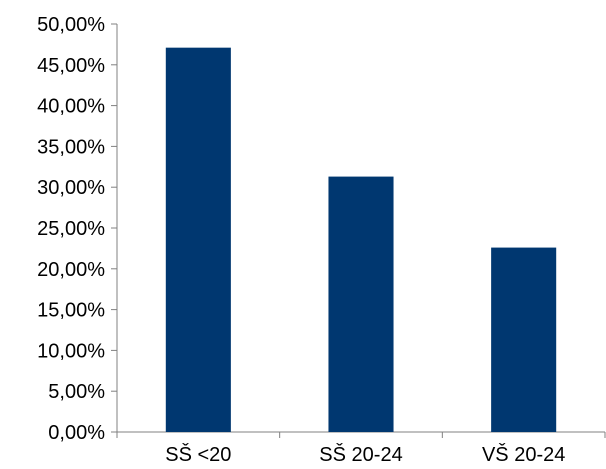  What do you see at coordinates (71, 229) in the screenshot?
I see `y-tick-label: 25,00%` at bounding box center [71, 229].